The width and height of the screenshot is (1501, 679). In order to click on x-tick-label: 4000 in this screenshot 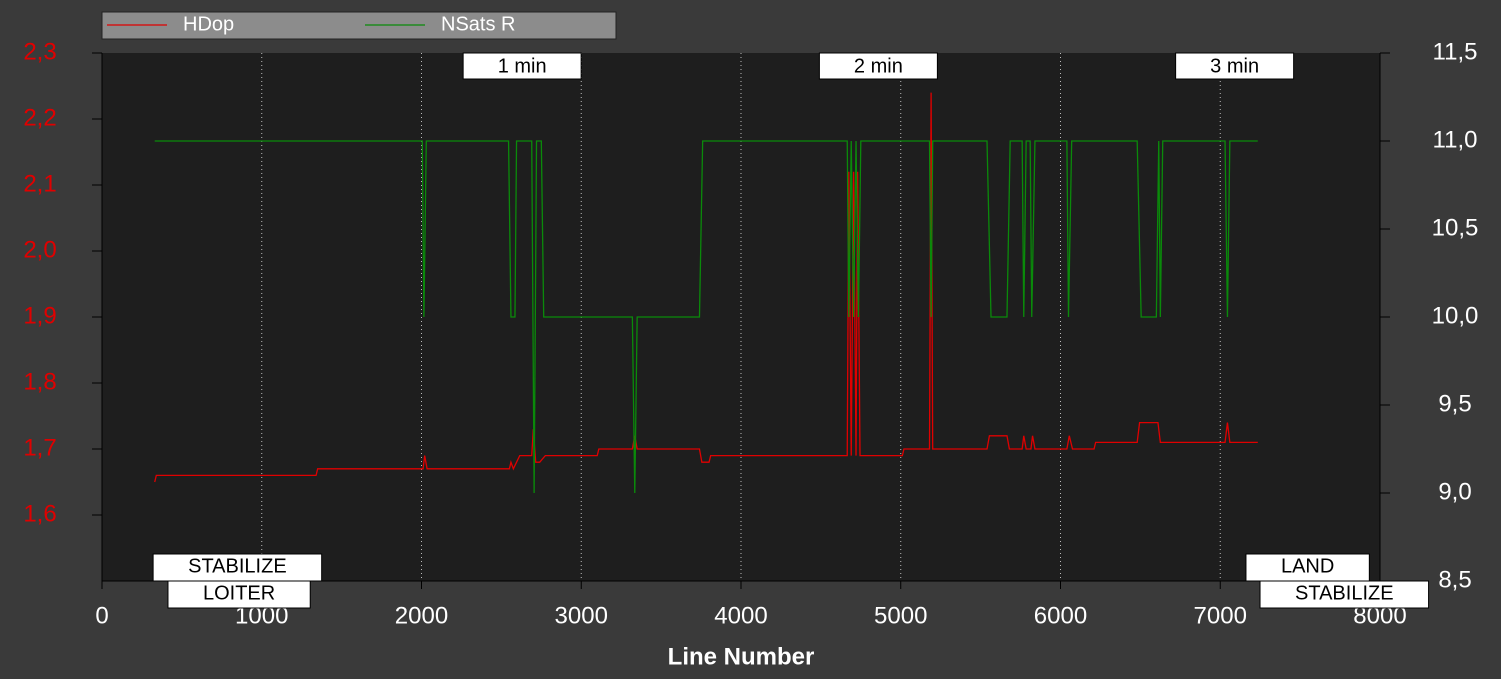, I will do `click(740, 615)`.